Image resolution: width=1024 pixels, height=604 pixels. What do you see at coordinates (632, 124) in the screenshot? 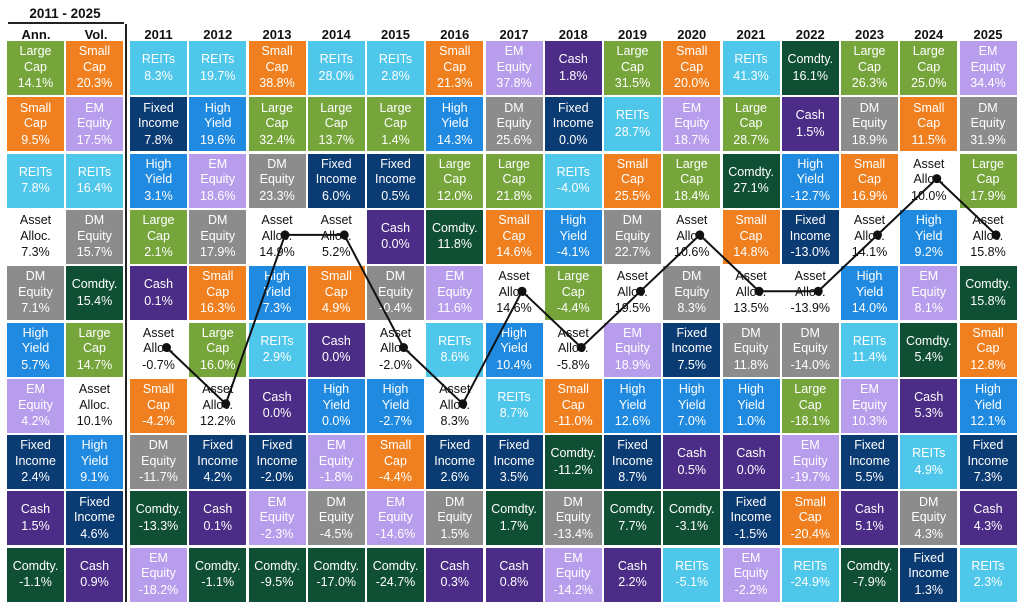
I see `cell-reits: REITs 28.7%` at bounding box center [632, 124].